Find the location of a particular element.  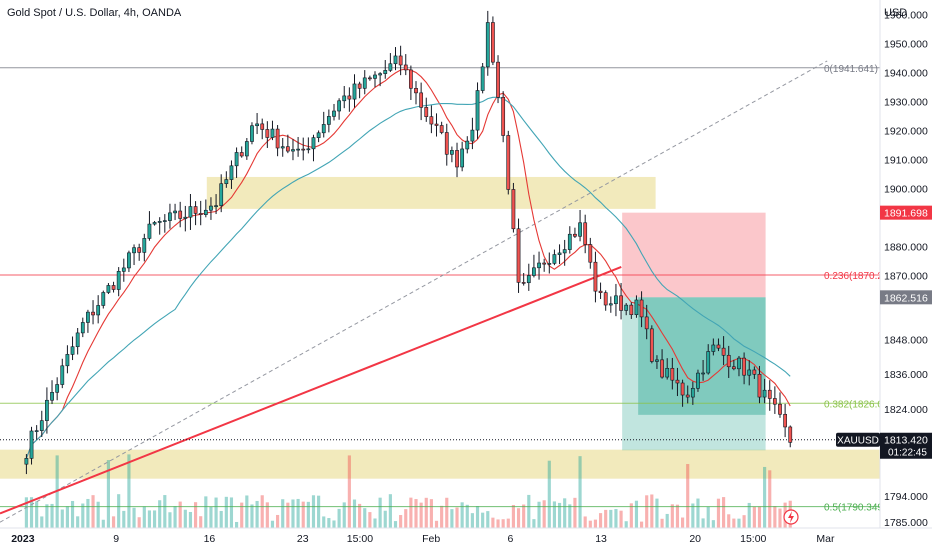

time-tick-label: 6 is located at coordinates (510, 539).